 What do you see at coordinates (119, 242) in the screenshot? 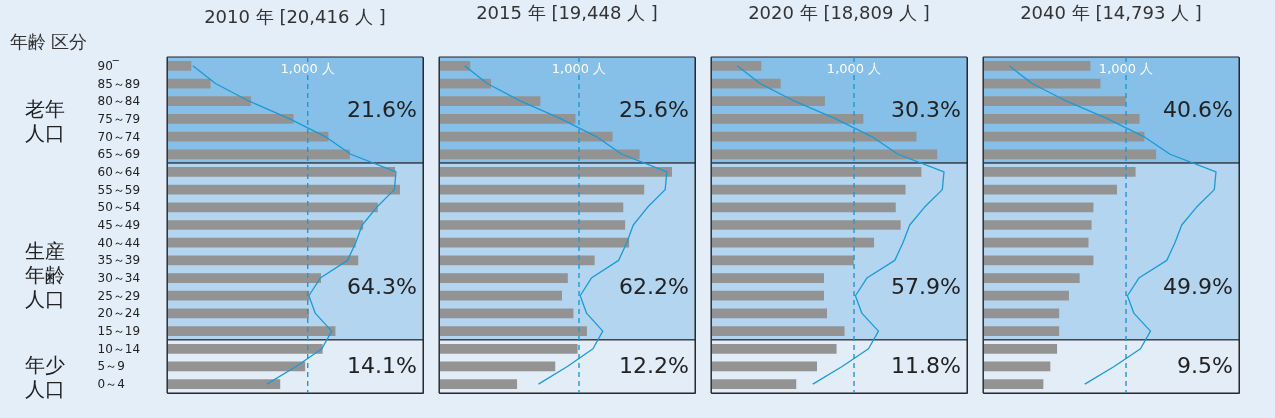
I see `y-tick-label: 40～44` at bounding box center [119, 242].